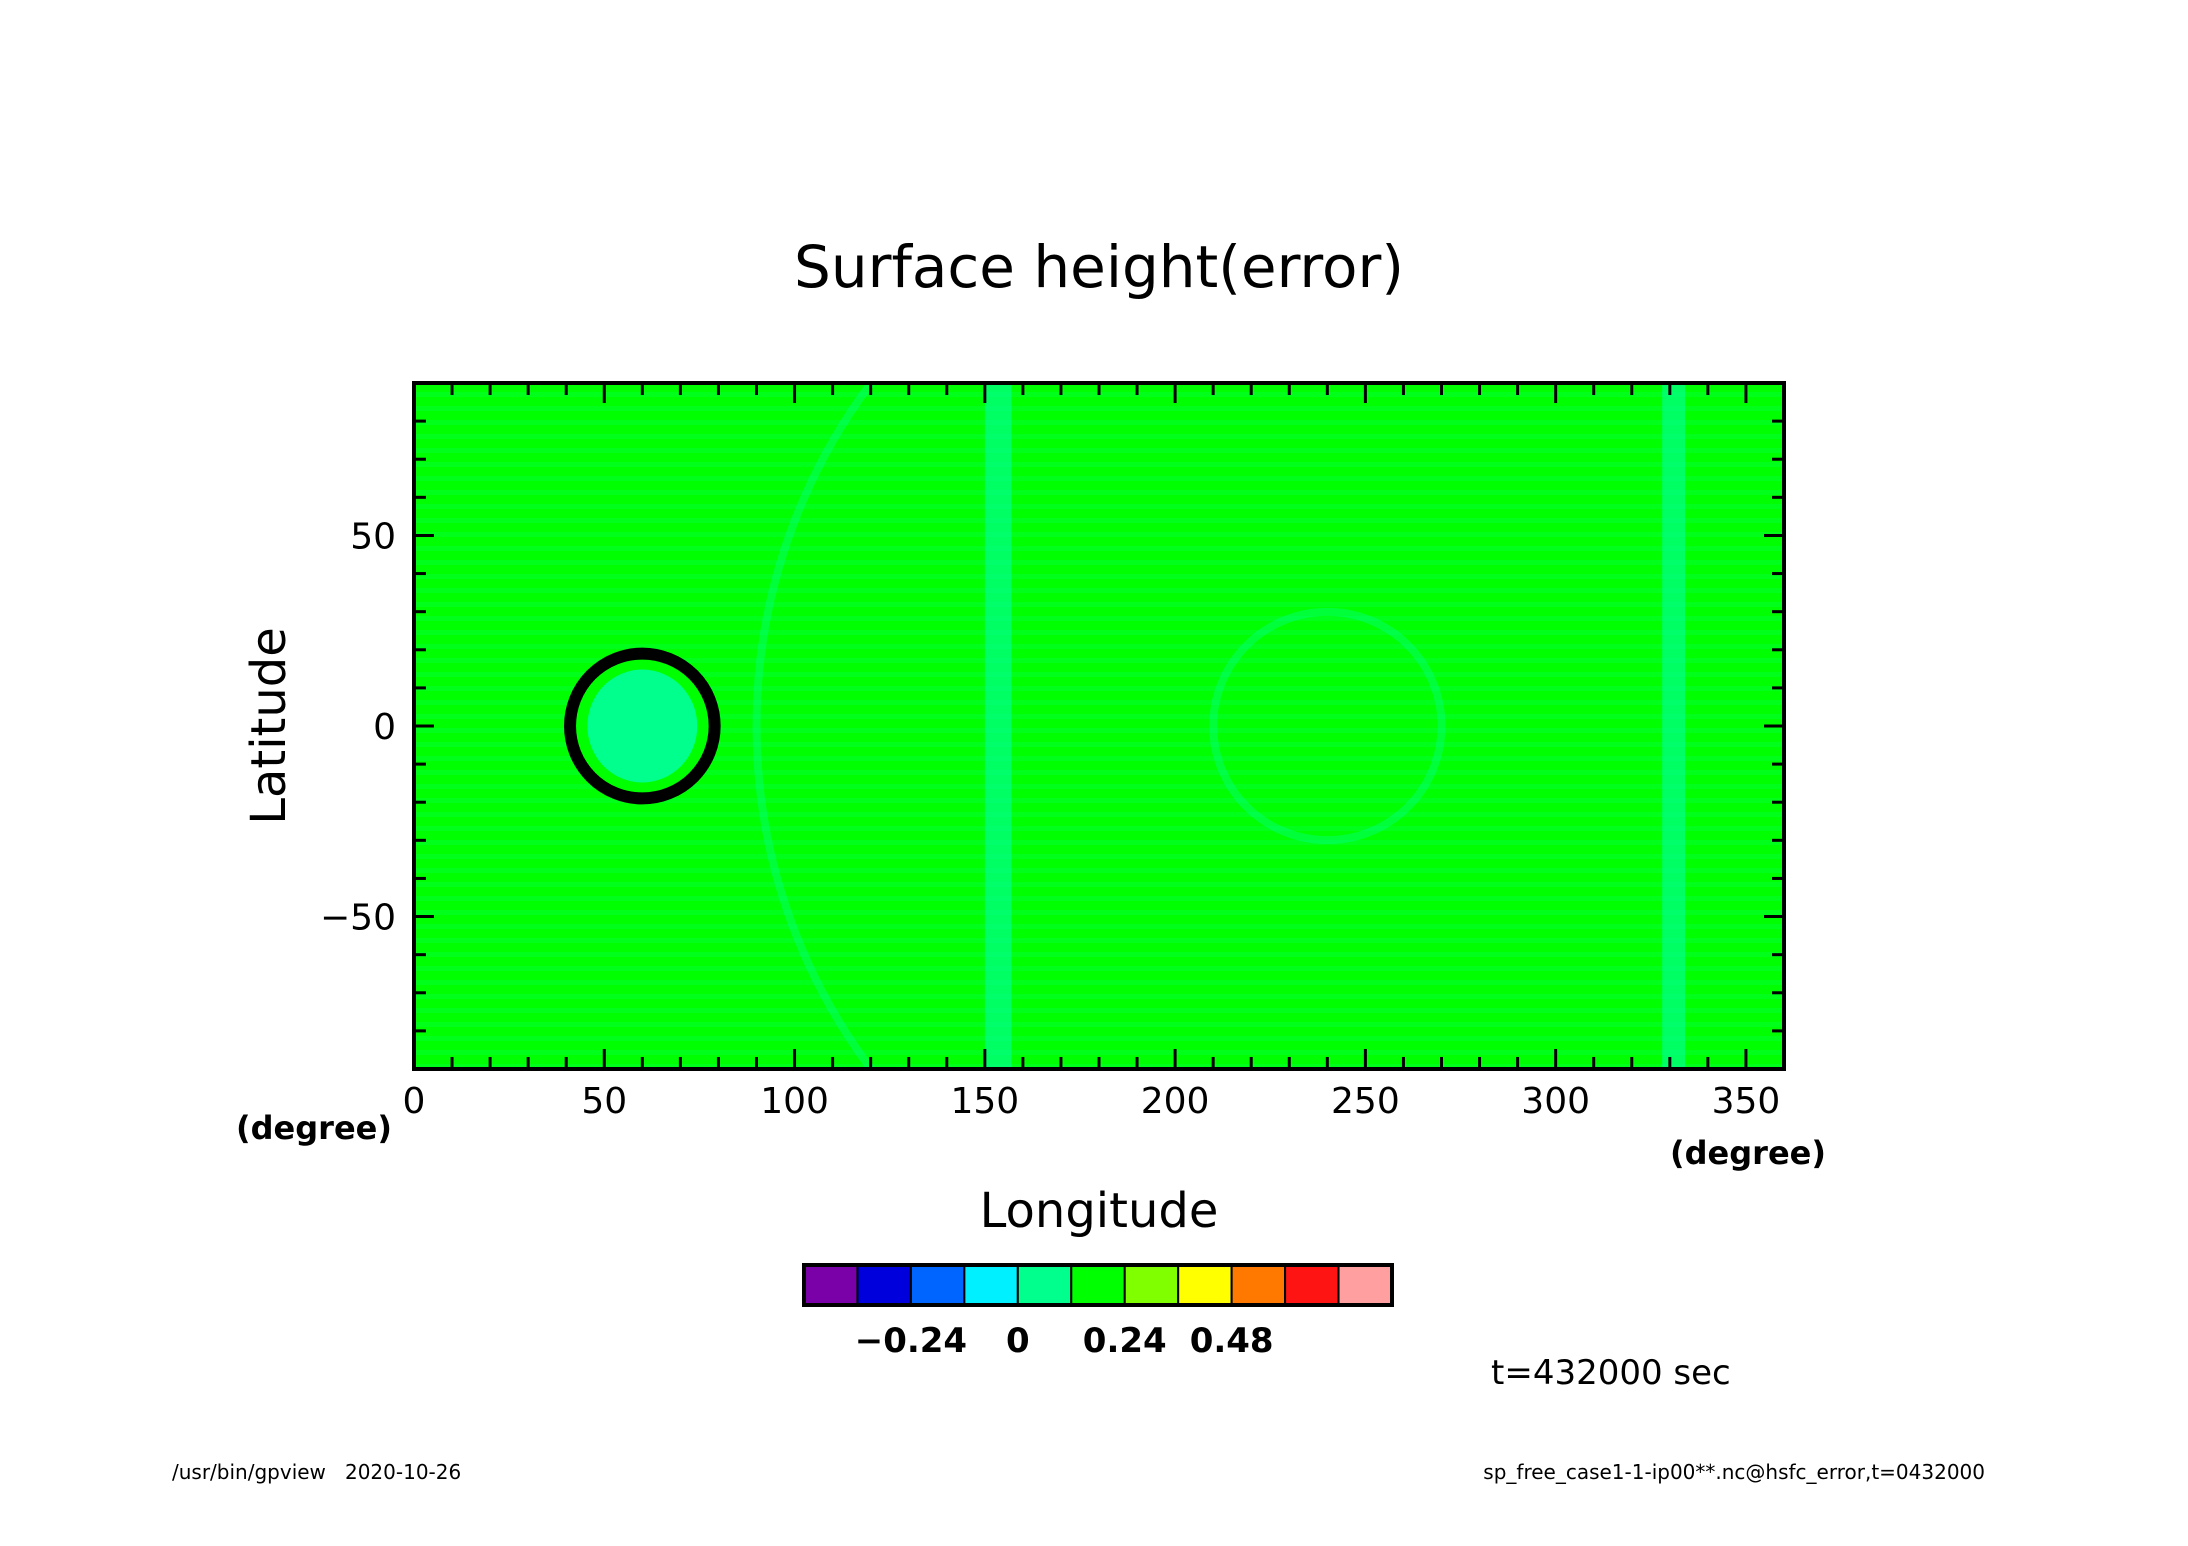 This screenshot has height=1546, width=2188. Describe the element at coordinates (269, 726) in the screenshot. I see `y-axis-title: Latitude` at that location.